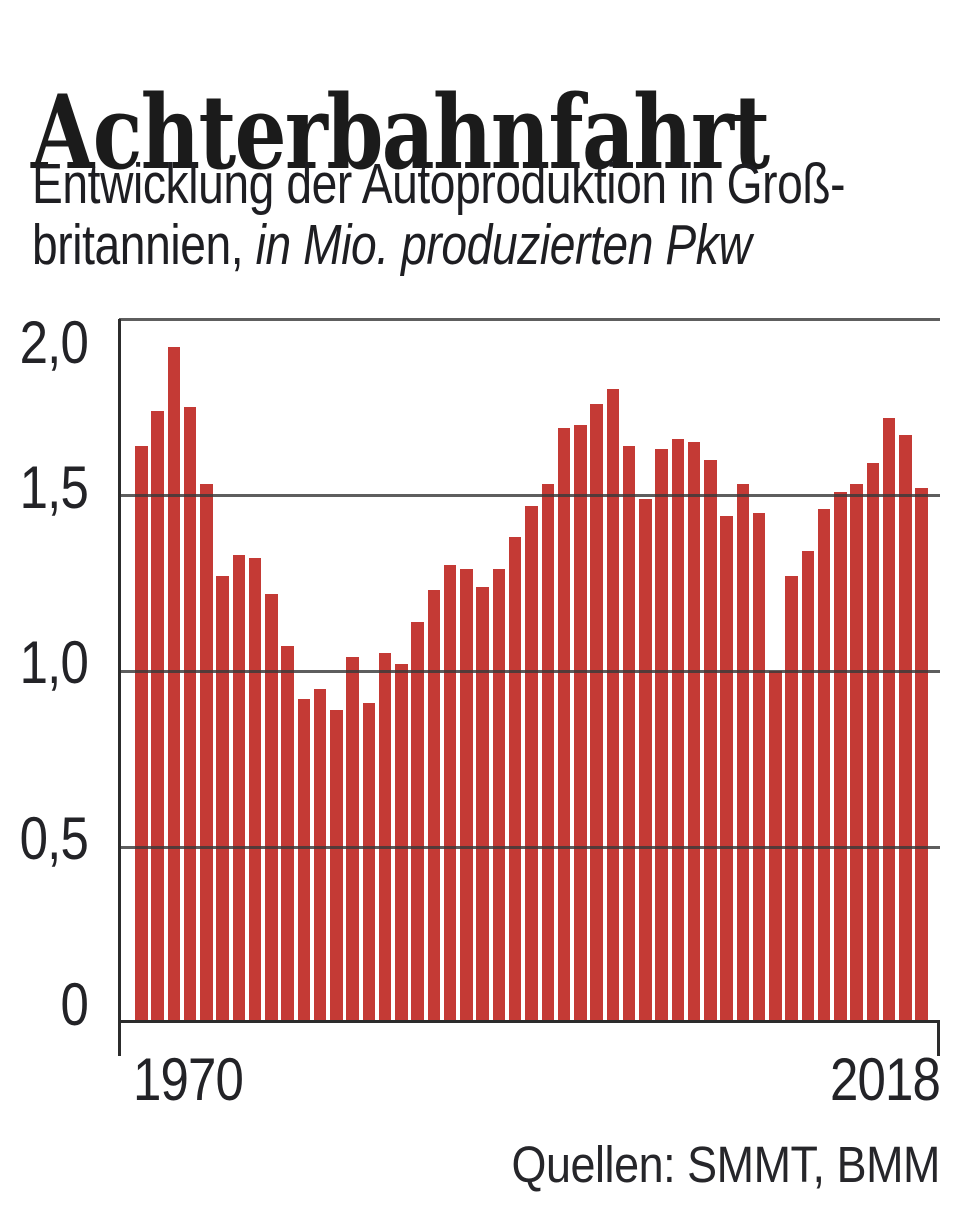 Image resolution: width=960 pixels, height=1211 pixels. Describe the element at coordinates (725, 1164) in the screenshot. I see `source-note: Quellen: SMMT, BMM` at that location.